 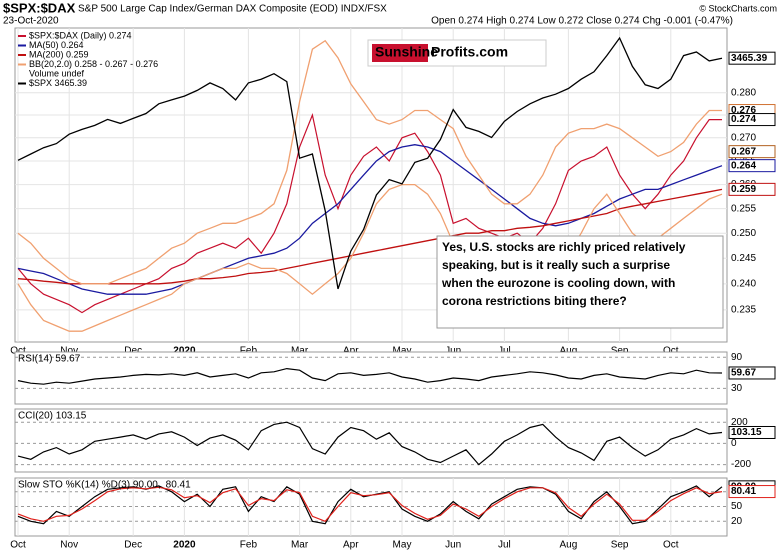 What do you see at coordinates (746, 432) in the screenshot?
I see `value-tag-label: 103.15` at bounding box center [746, 432].